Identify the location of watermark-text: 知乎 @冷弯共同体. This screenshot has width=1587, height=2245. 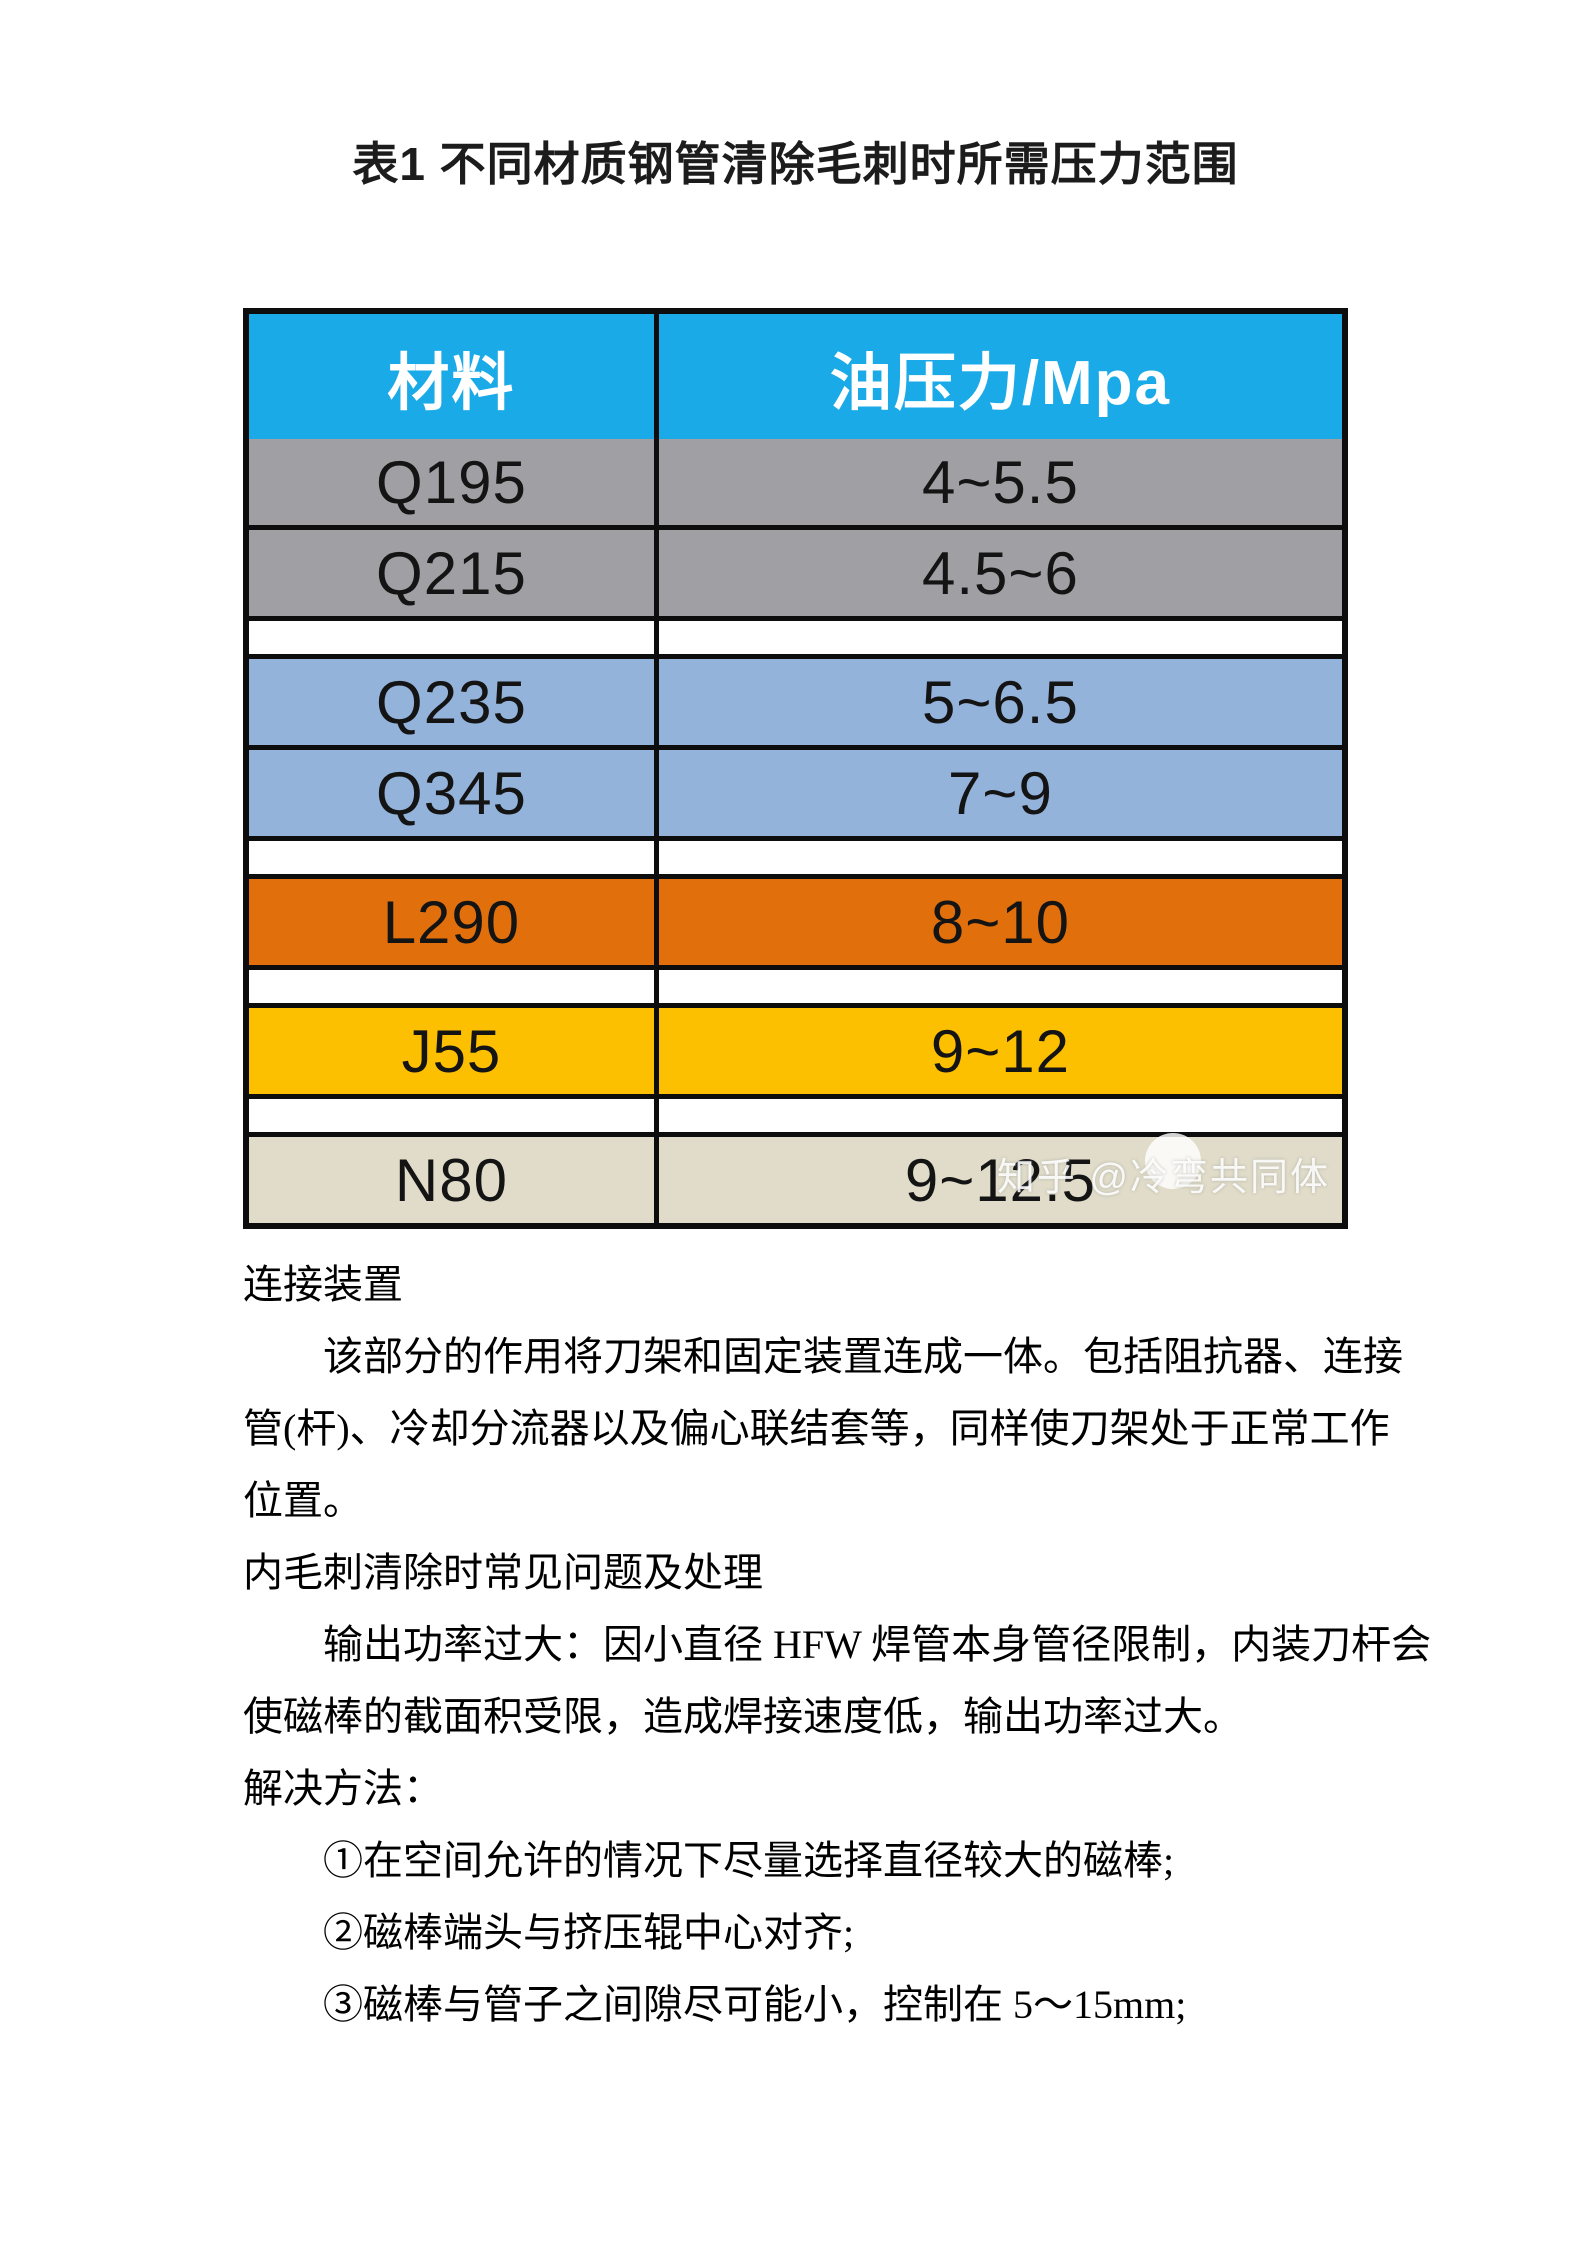
(1163, 1177).